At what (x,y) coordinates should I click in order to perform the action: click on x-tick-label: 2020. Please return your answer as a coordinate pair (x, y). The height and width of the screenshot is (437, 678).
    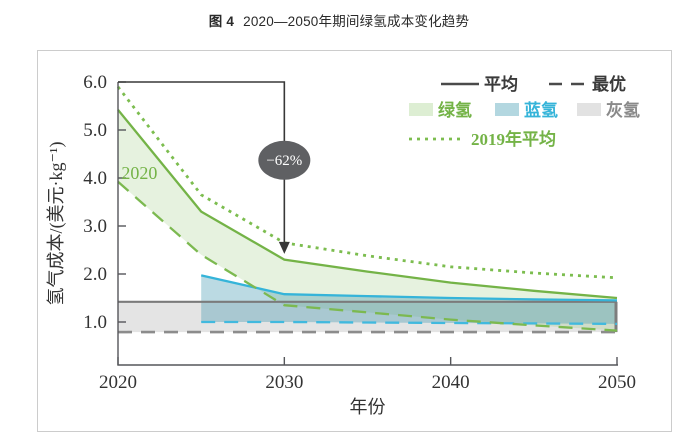
    Looking at the image, I should click on (118, 382).